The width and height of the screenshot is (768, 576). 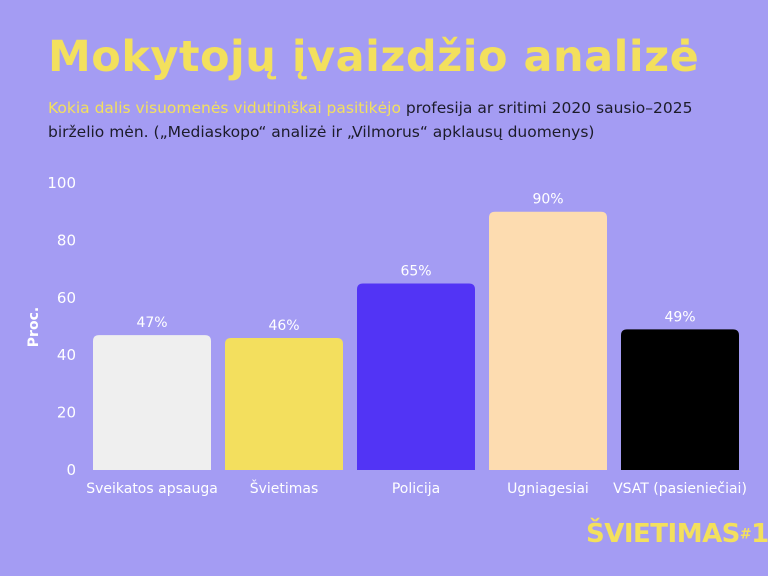 I want to click on y-tick-label: 20, so click(x=66, y=413).